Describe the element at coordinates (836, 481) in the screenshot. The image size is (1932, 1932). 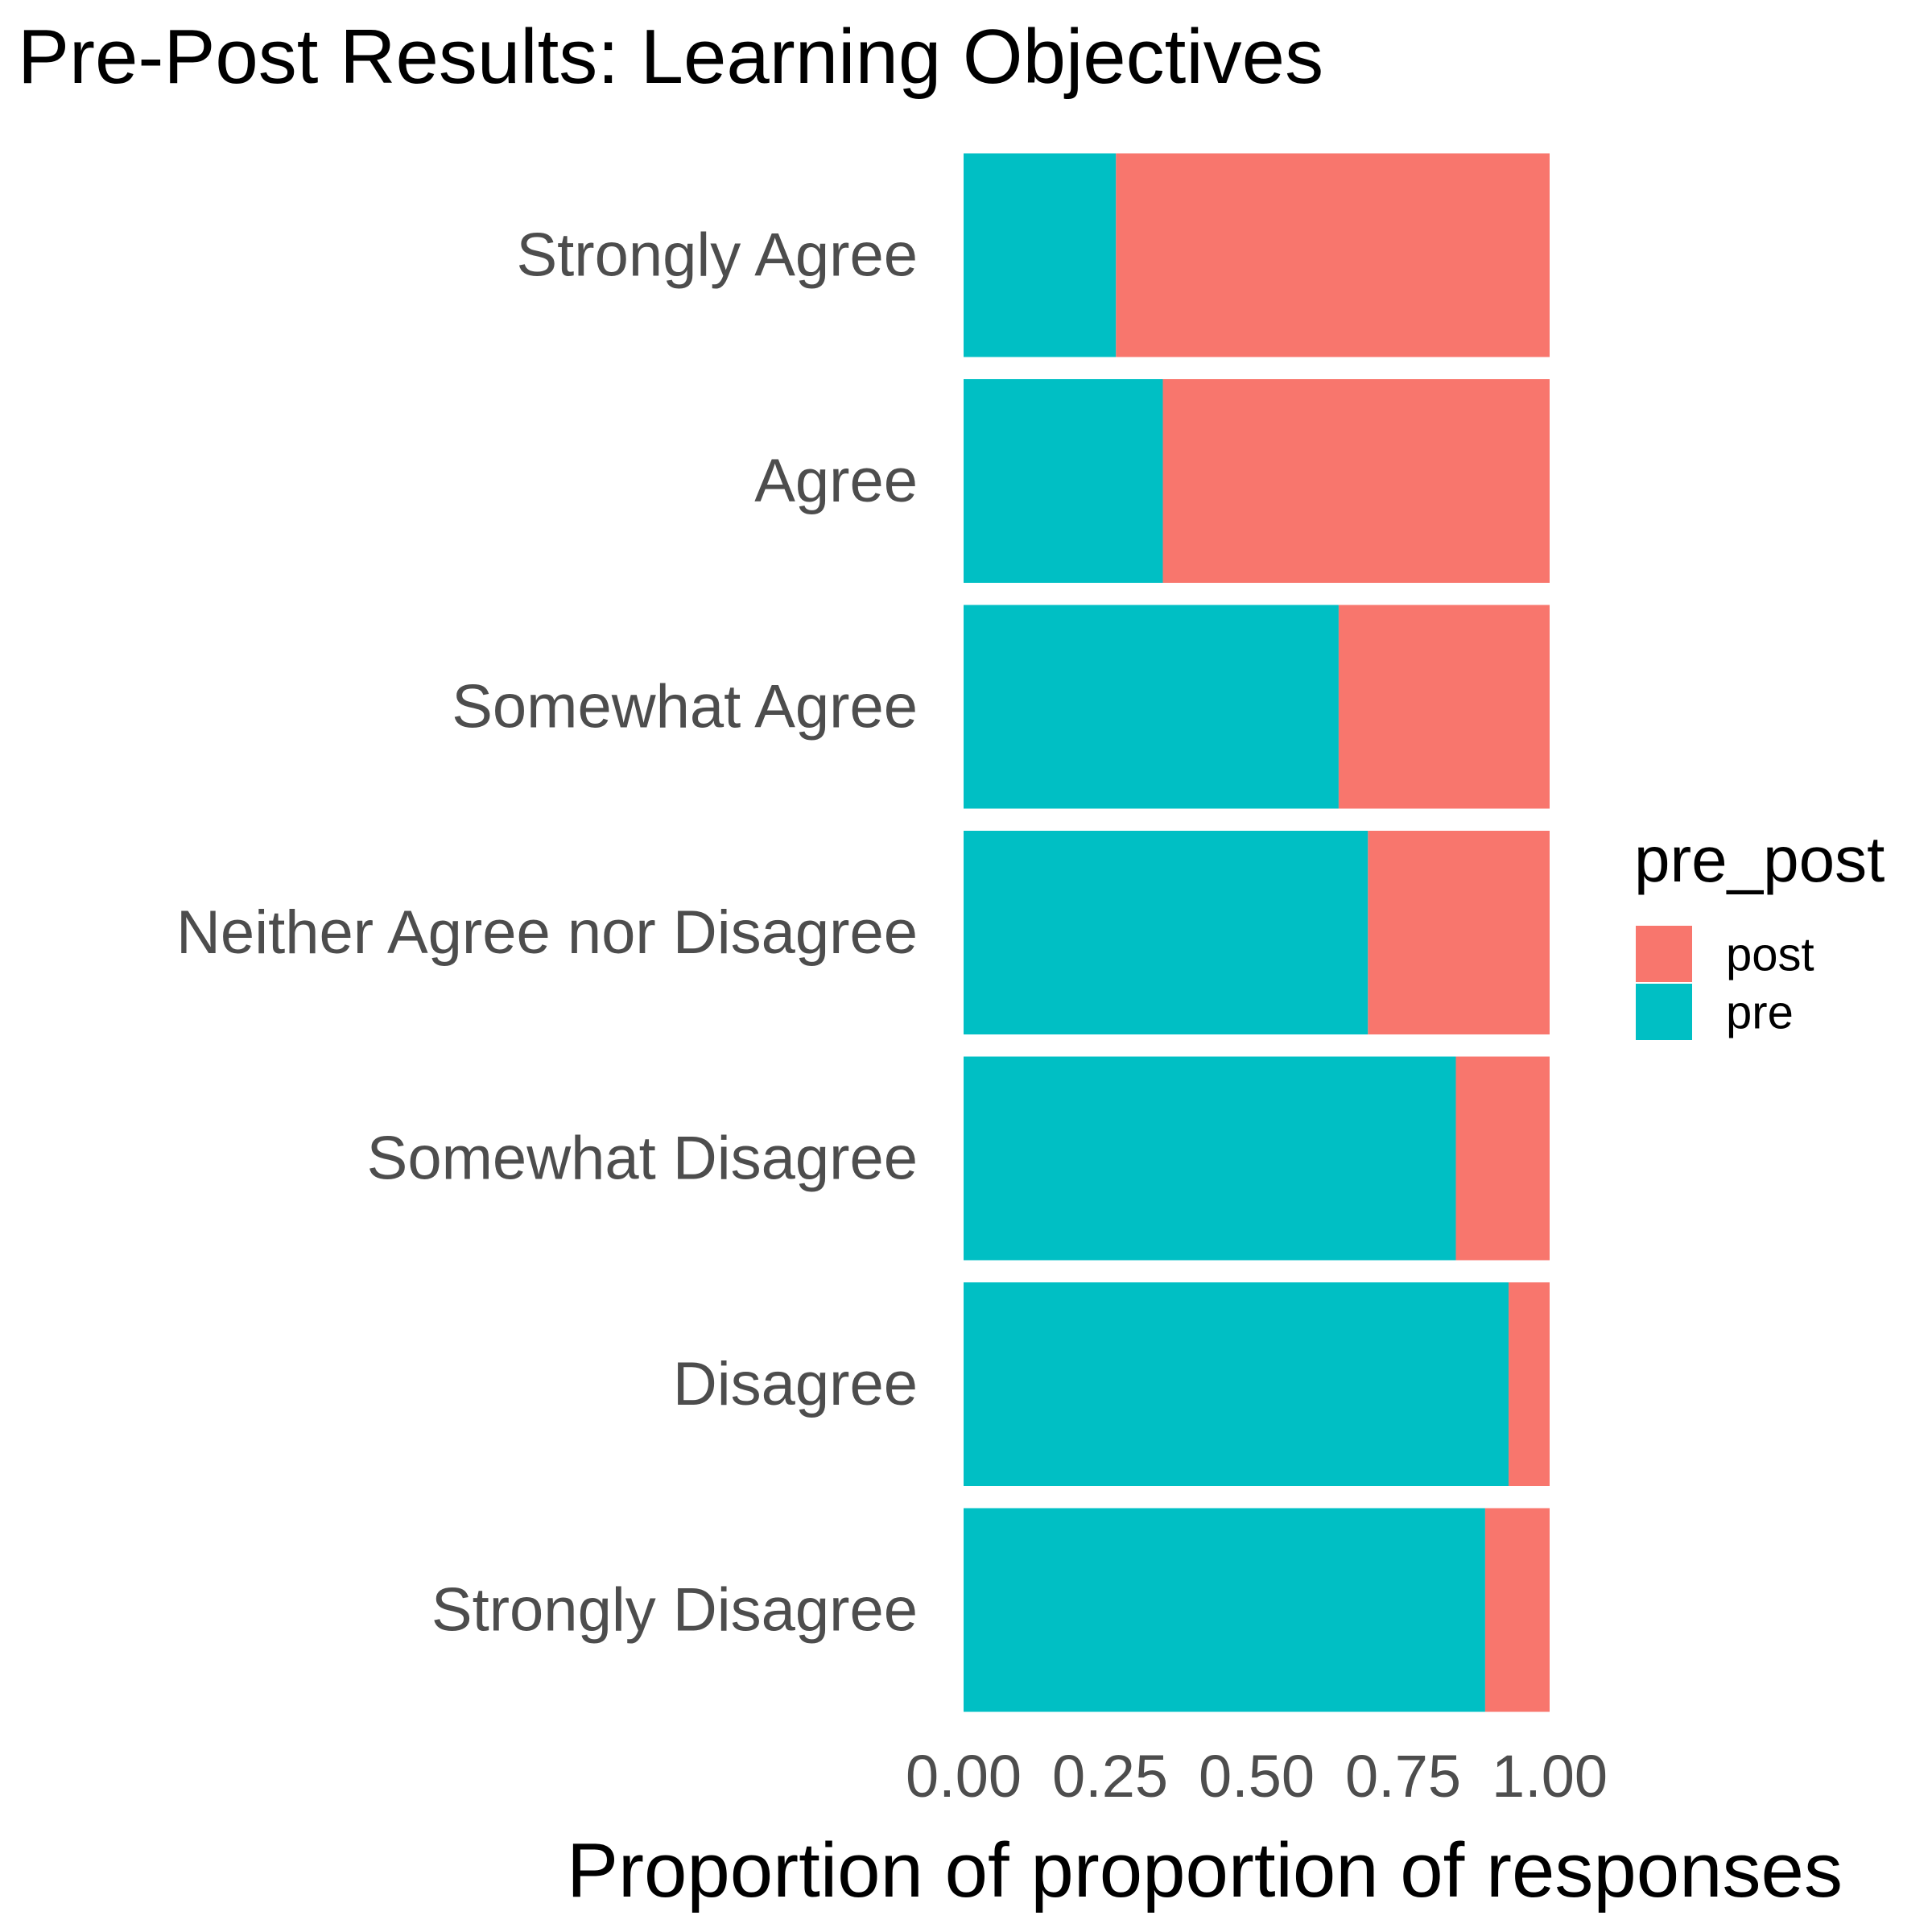
I see `category-label-agree: Agree` at that location.